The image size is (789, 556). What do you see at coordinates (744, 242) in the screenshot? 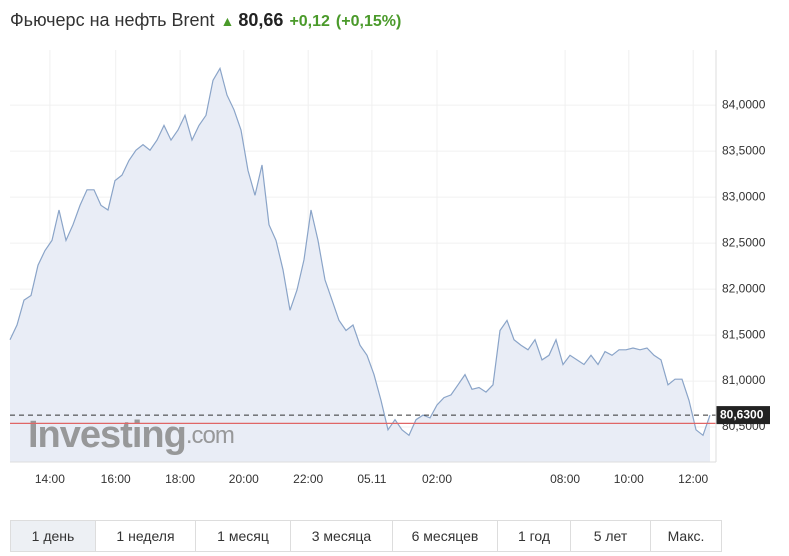
I see `y-tick-label: 82,5000` at bounding box center [744, 242].